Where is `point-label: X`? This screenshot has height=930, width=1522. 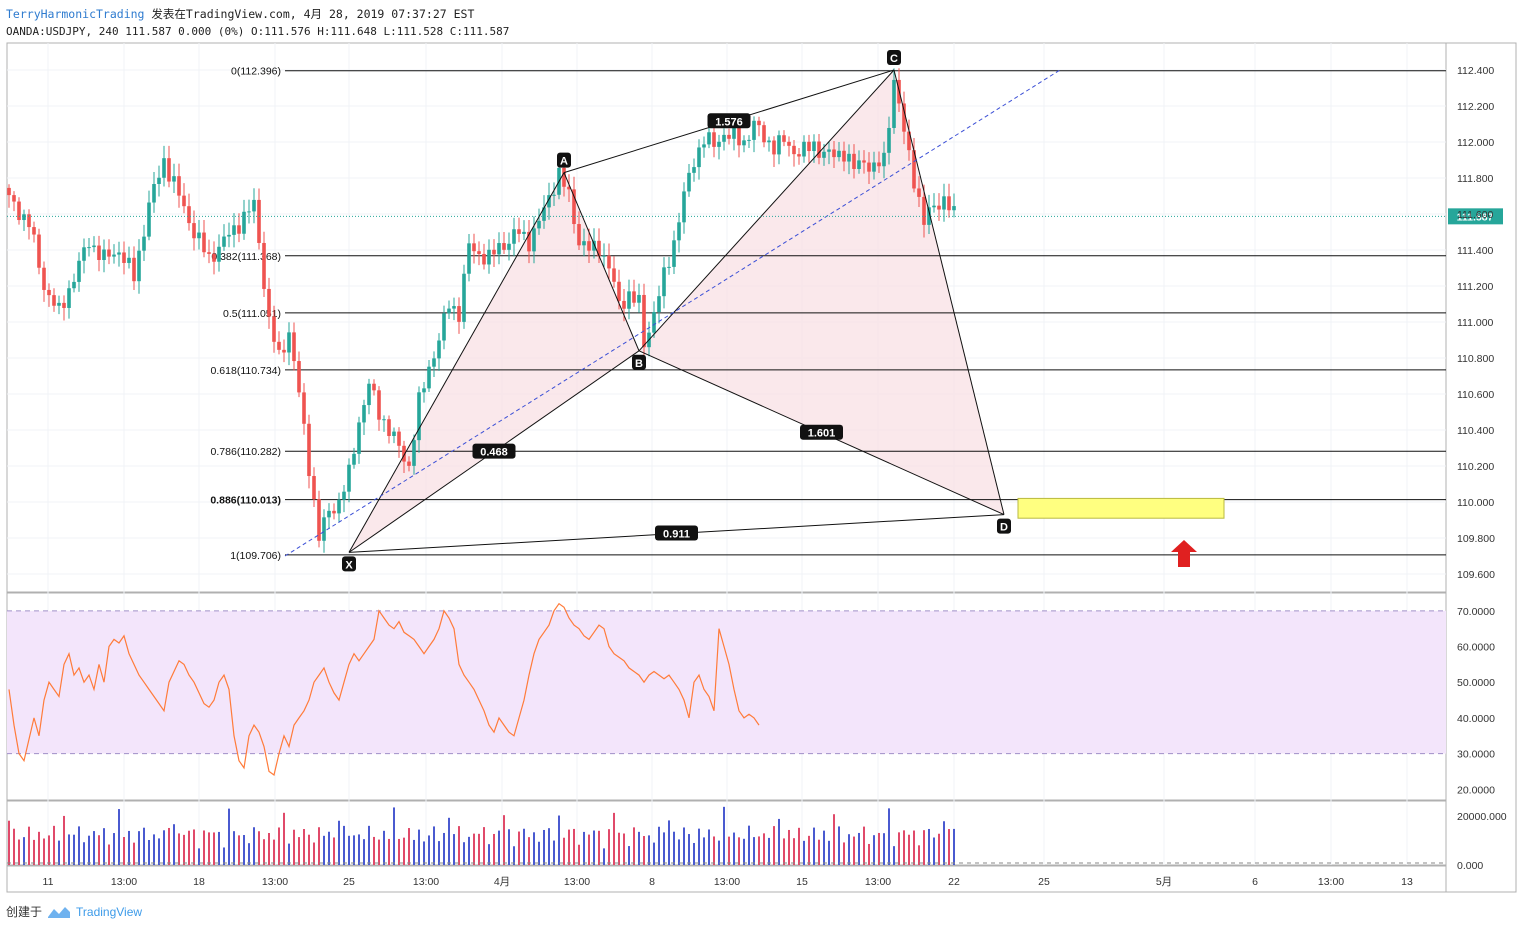
point-label: X is located at coordinates (349, 565).